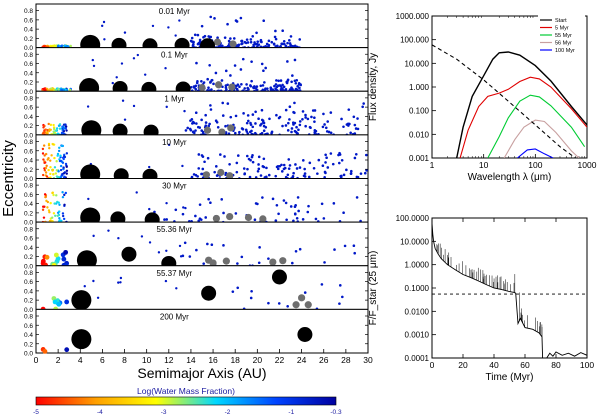  I want to click on panel-time-label: 55.36 Myr, so click(175, 229).